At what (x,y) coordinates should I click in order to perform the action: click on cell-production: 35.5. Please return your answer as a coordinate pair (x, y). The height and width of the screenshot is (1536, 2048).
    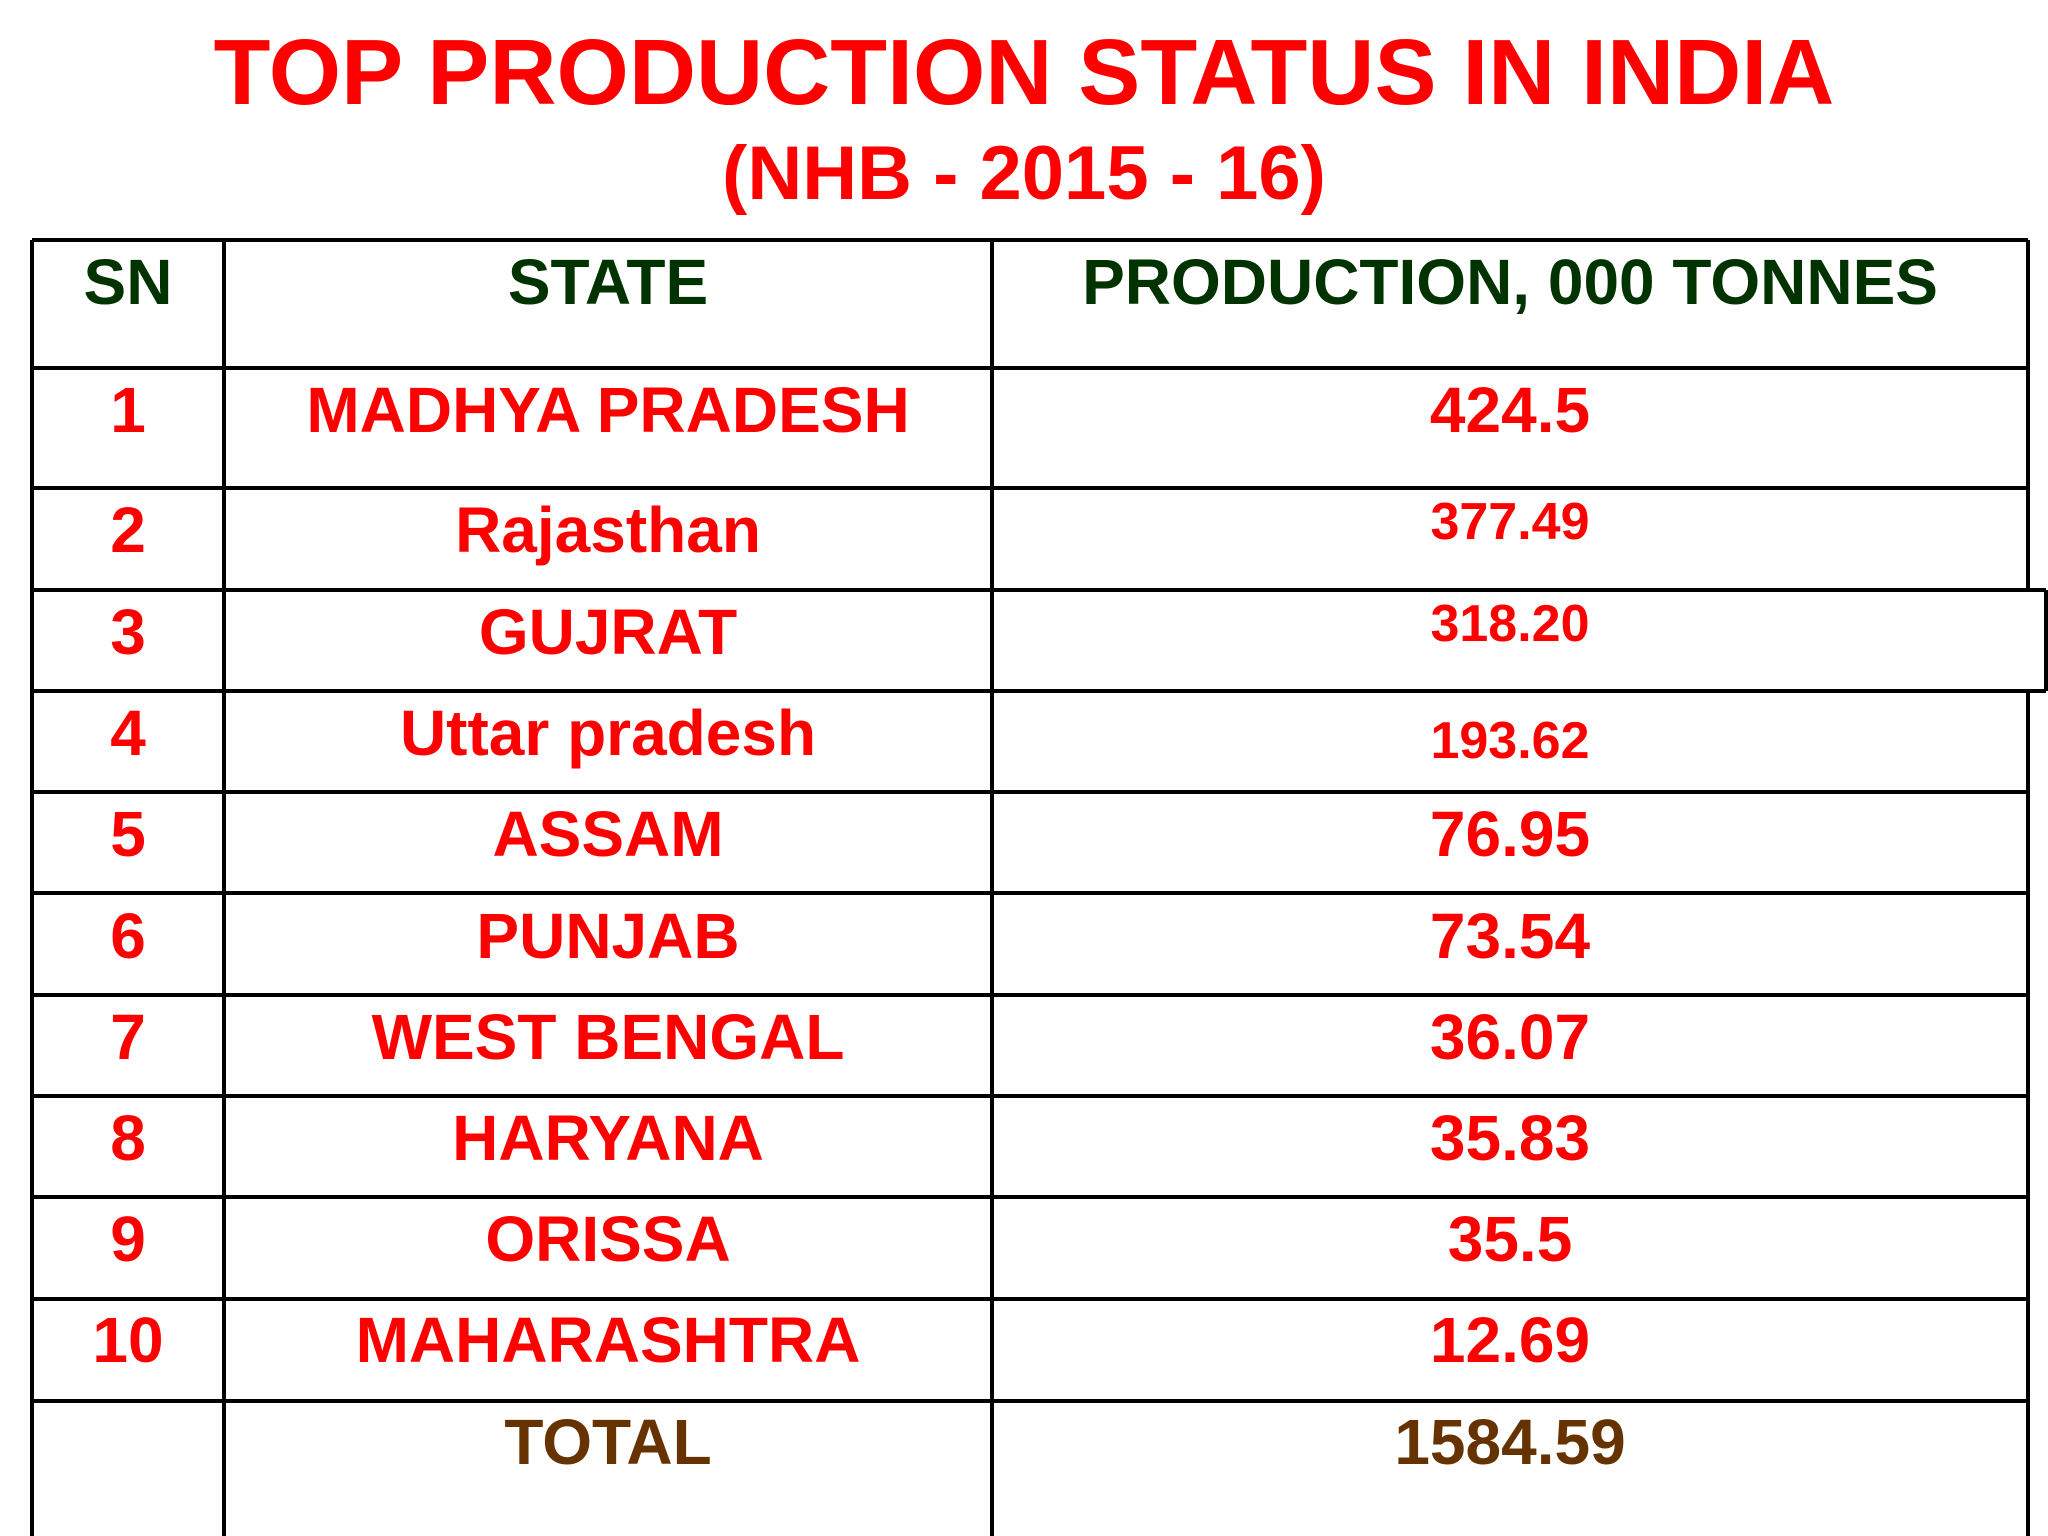
    Looking at the image, I should click on (1510, 1239).